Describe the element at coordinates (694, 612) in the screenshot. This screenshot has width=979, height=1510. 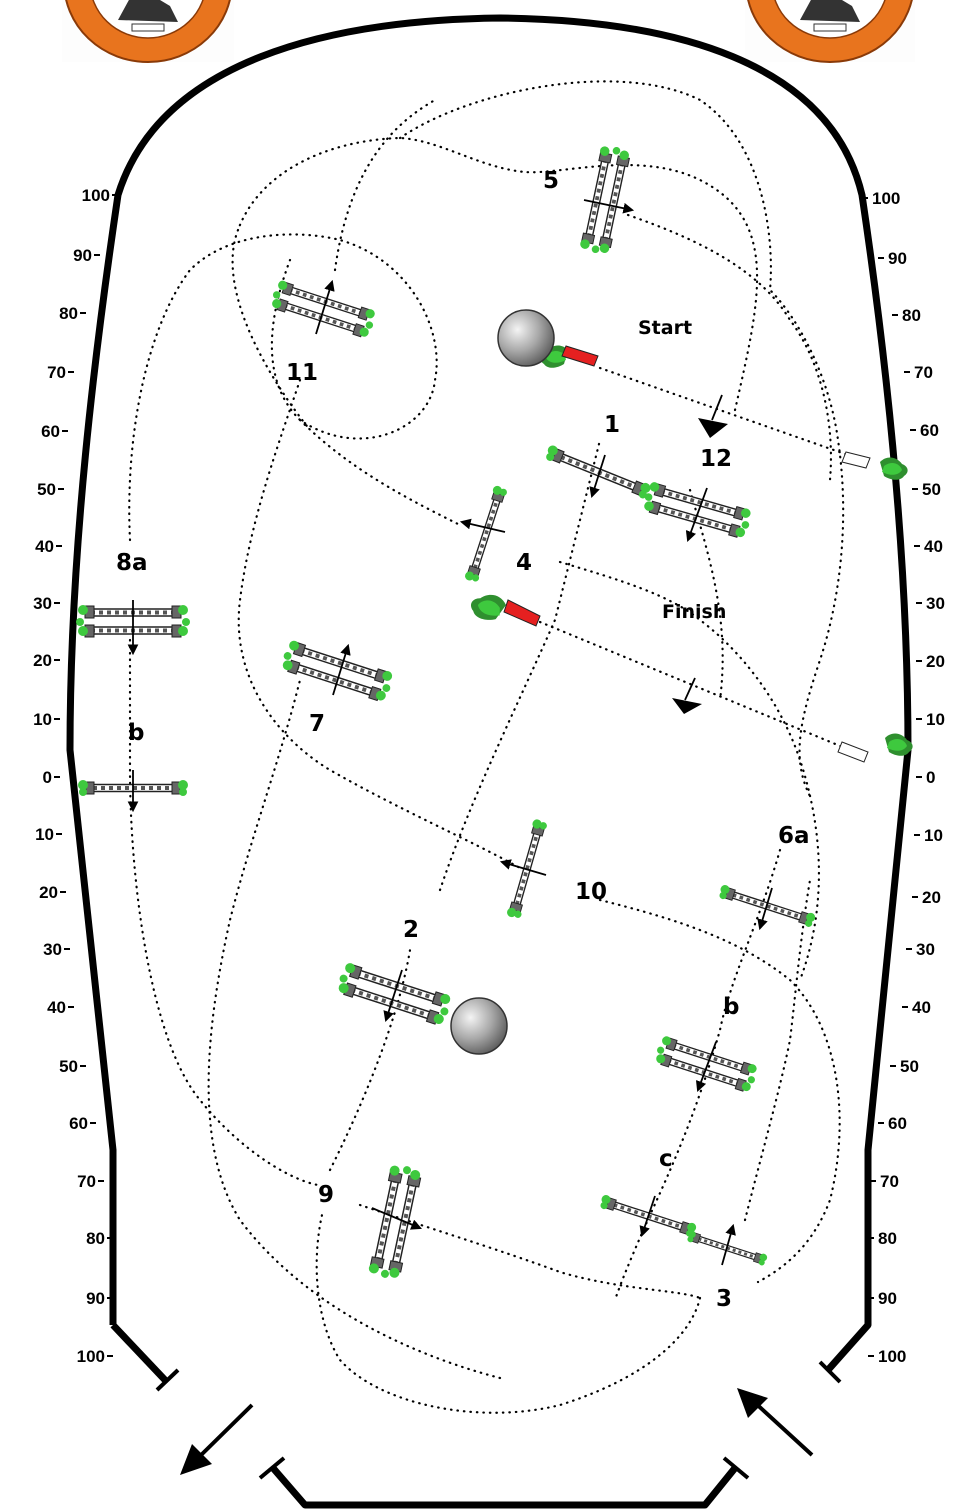
I see `finish-label: Finish` at that location.